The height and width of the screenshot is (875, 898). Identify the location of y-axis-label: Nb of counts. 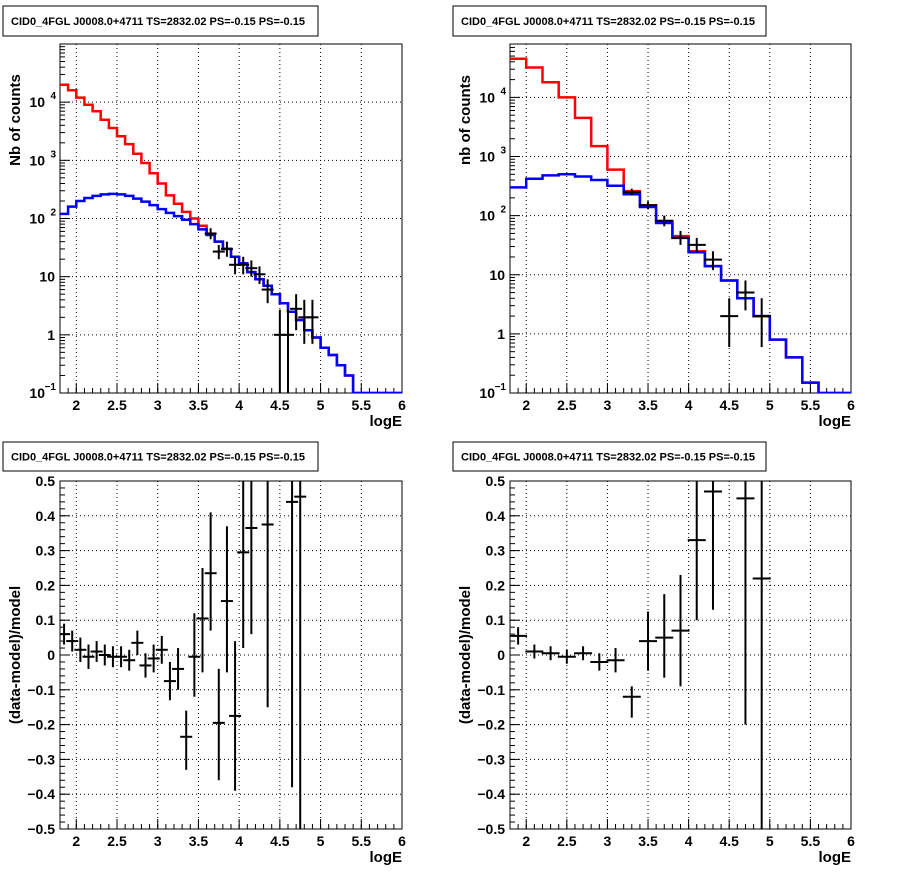
(15, 120).